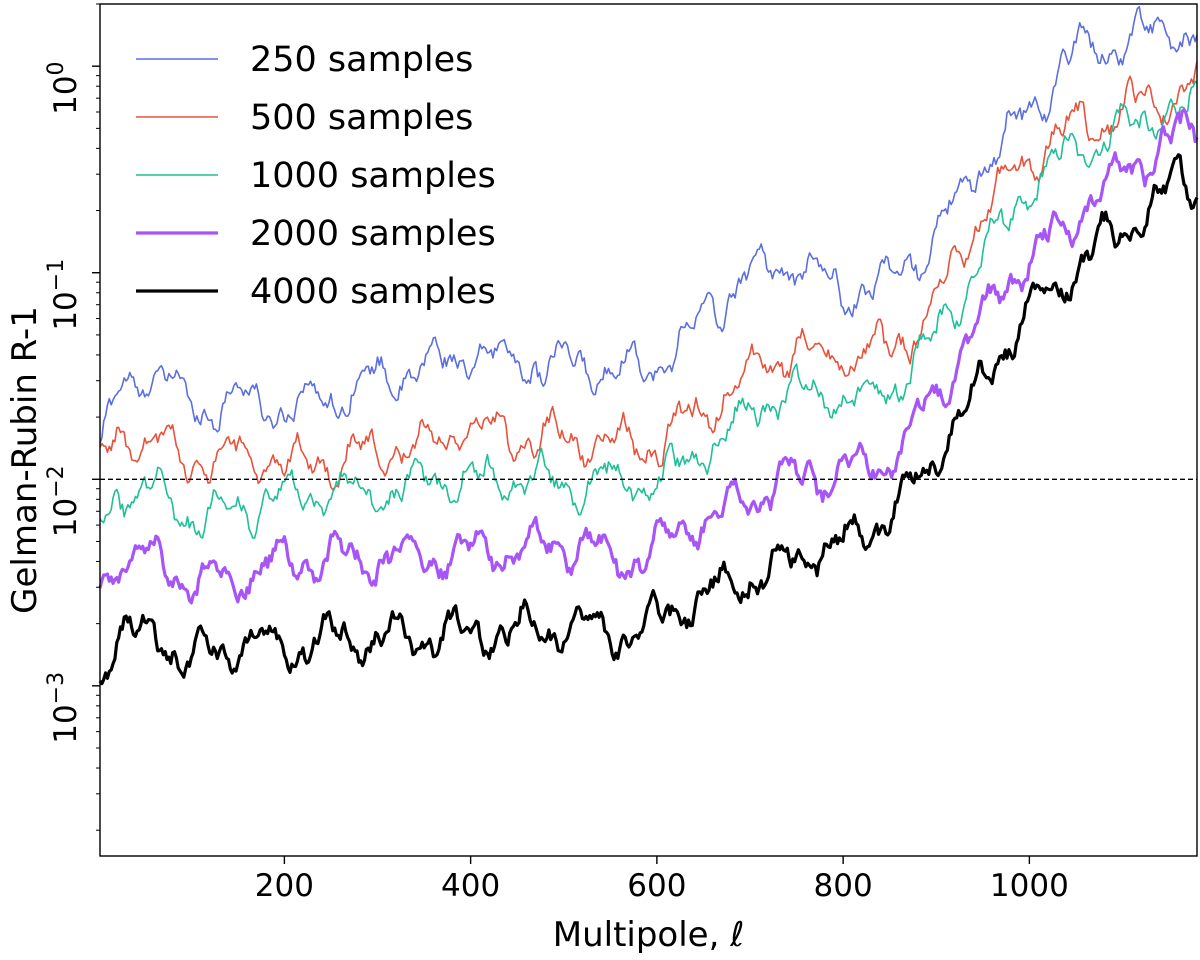 The image size is (1200, 960). I want to click on y-tick-label: 10−2, so click(64, 501).